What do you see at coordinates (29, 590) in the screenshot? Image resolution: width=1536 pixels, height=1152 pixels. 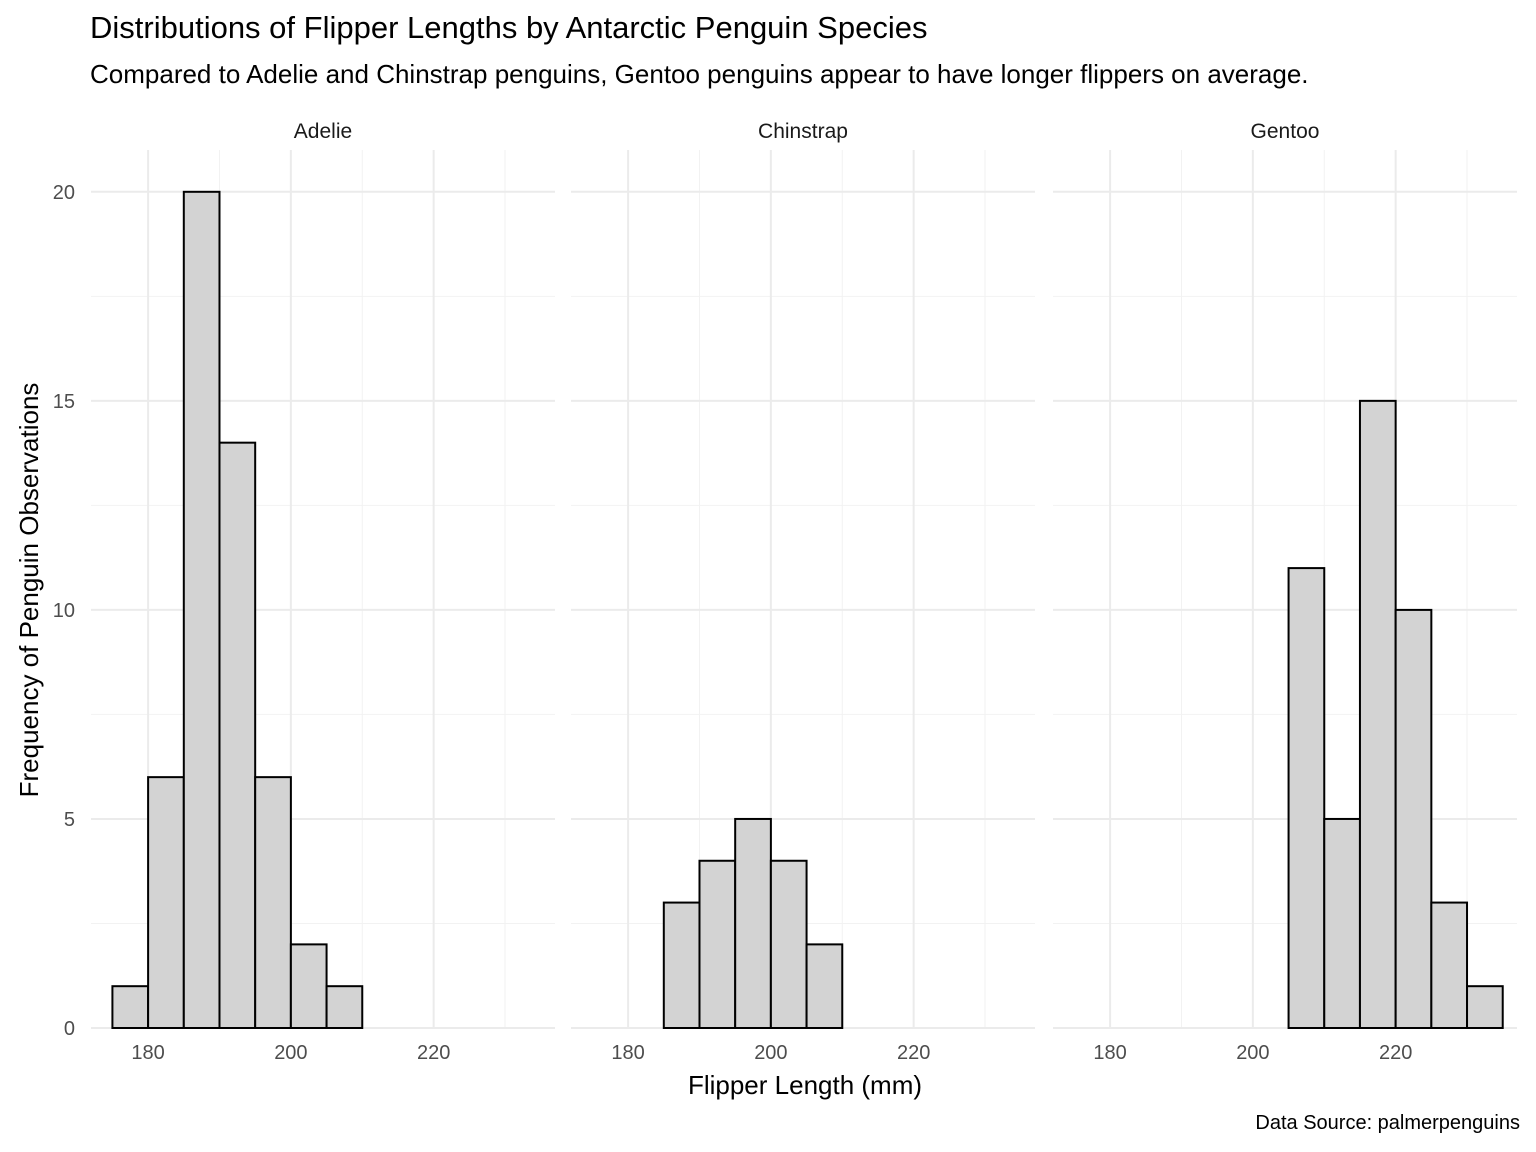 I see `y-axis-title: Frequency of Penguin Observations` at bounding box center [29, 590].